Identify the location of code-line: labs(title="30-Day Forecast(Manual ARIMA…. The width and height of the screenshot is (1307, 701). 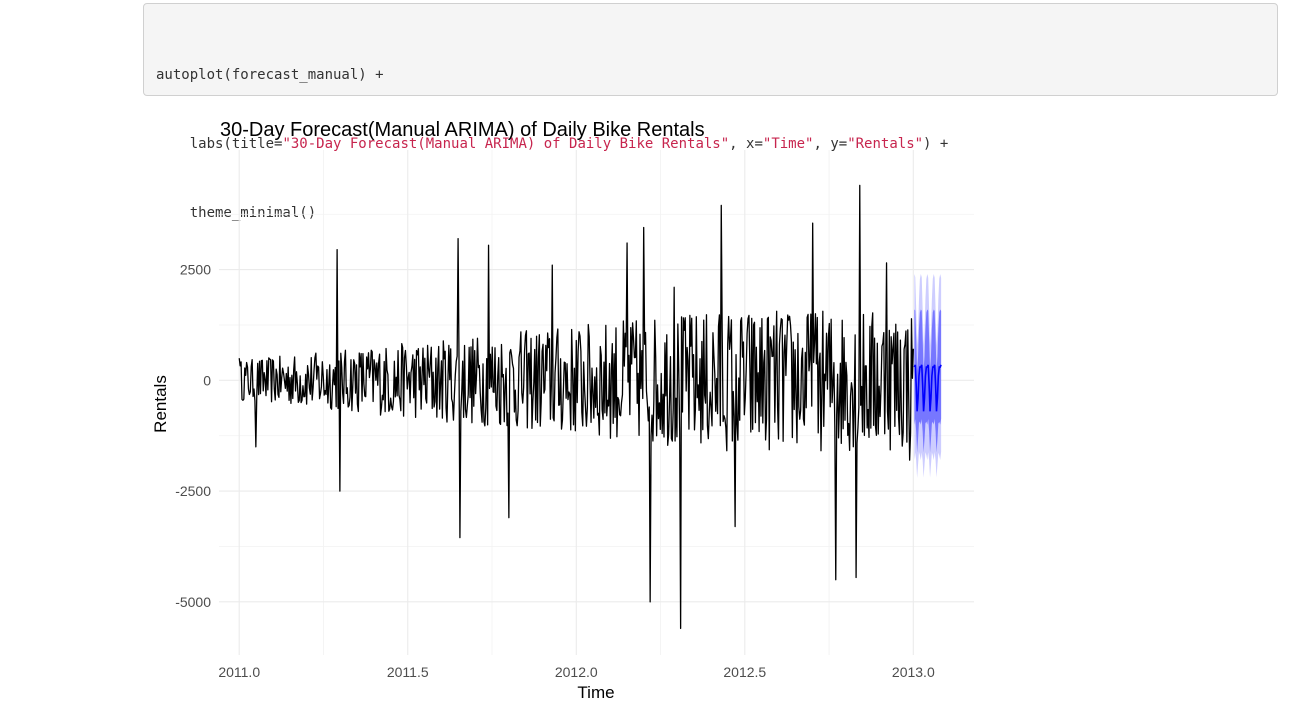
(716, 144).